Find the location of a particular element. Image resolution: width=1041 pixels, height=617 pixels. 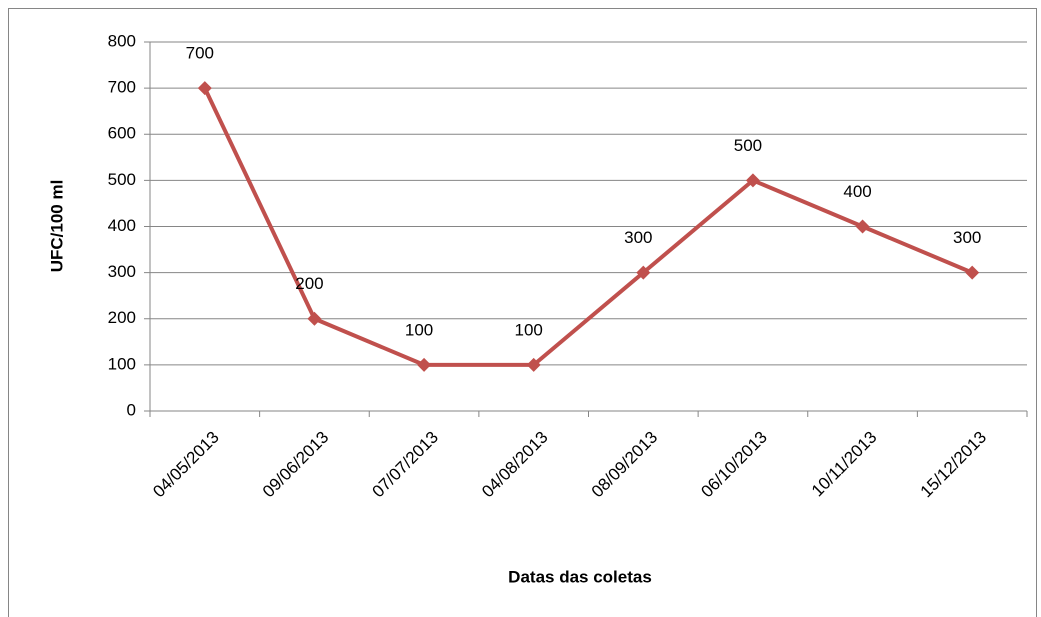

x-tick-label: 04/08/2013 is located at coordinates (515, 465).